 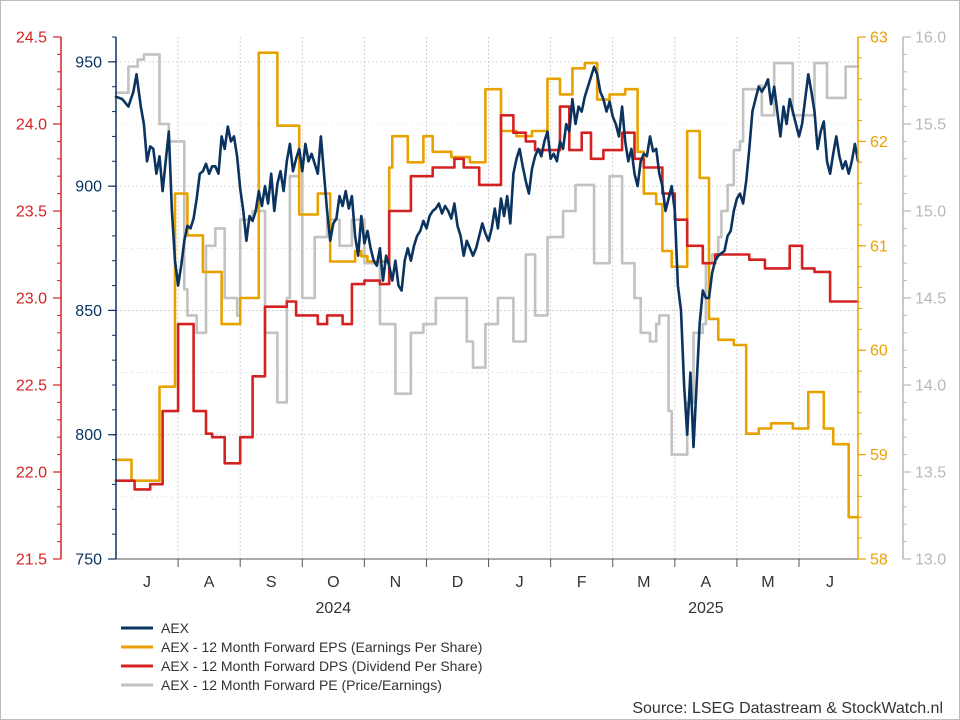 I want to click on aex-tick-label: 750, so click(x=88, y=560).